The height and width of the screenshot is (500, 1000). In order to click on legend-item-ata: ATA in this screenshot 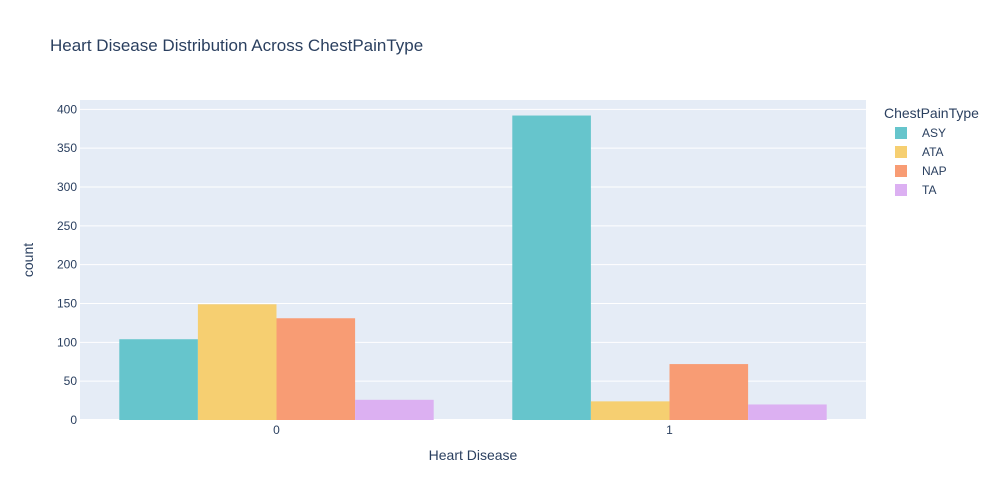, I will do `click(919, 152)`.